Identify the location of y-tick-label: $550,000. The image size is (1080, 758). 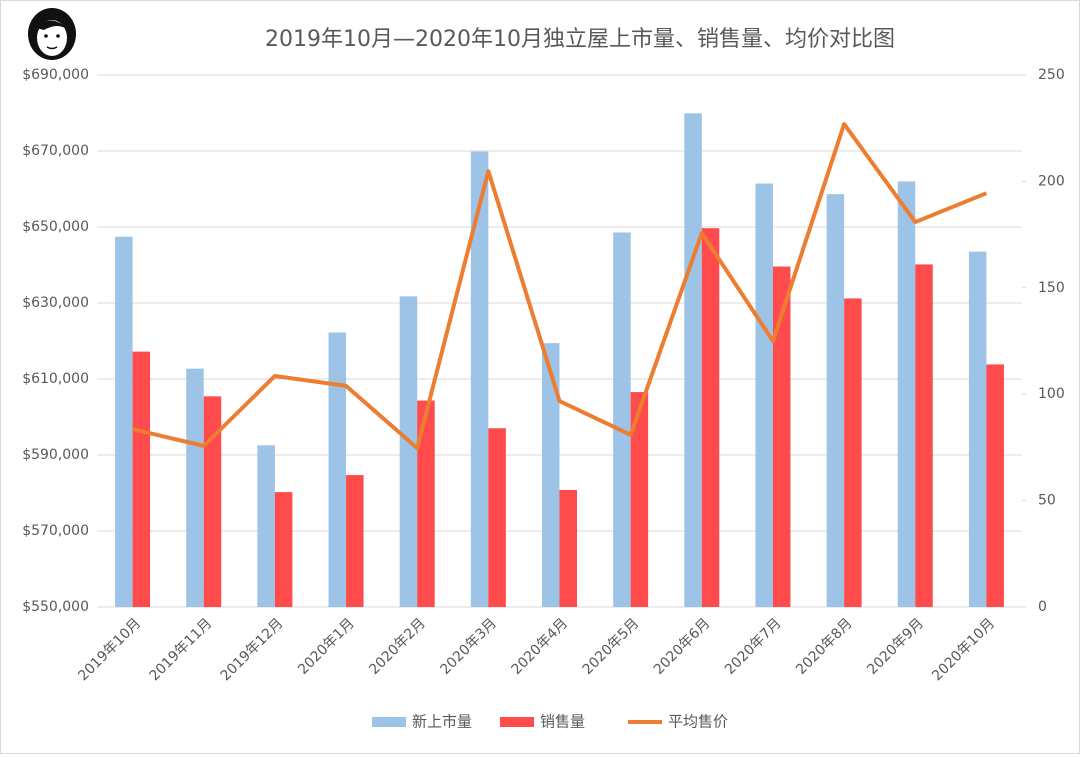
(55, 607).